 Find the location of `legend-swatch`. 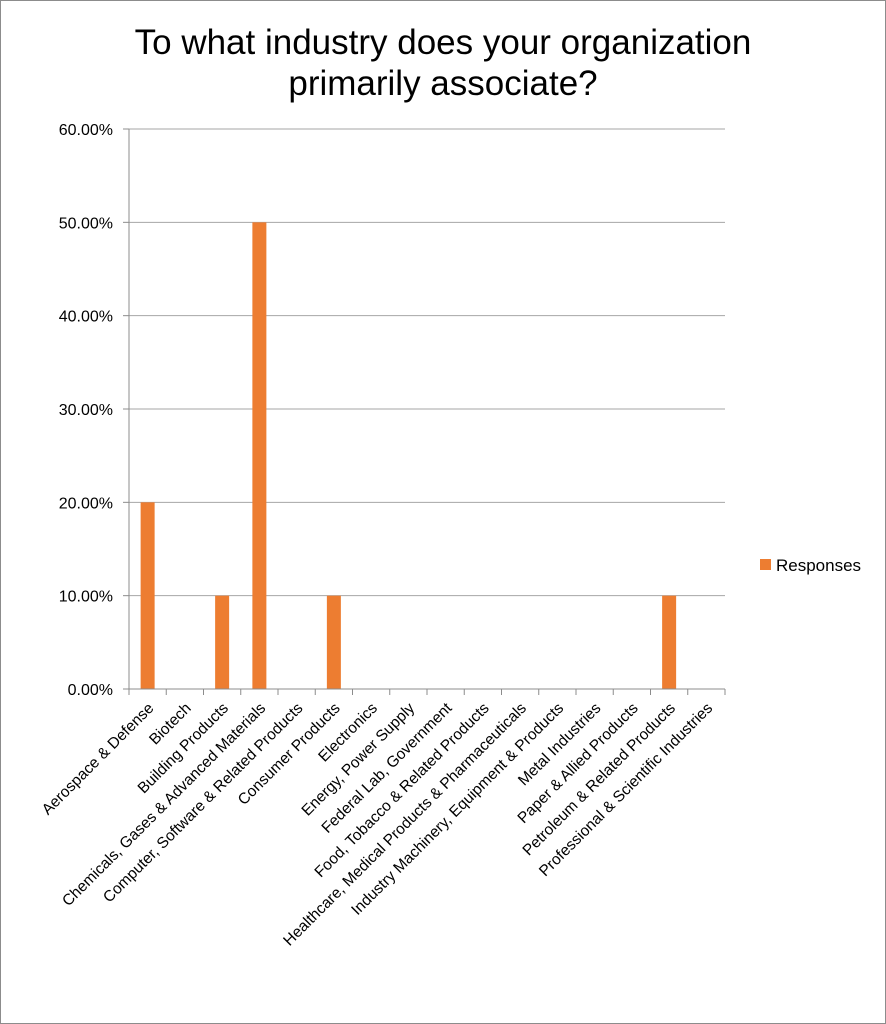

legend-swatch is located at coordinates (765, 564).